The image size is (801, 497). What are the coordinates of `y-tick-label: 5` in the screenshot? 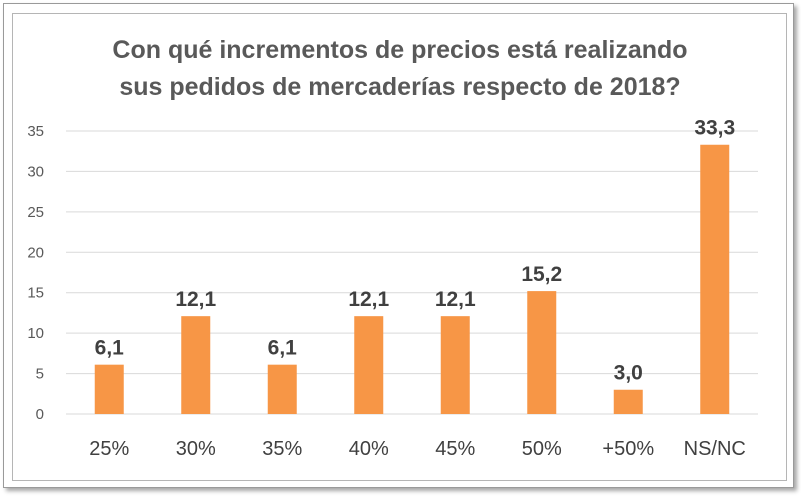 It's located at (40, 374).